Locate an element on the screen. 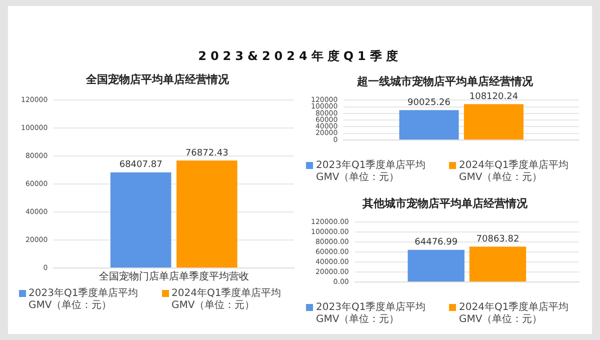 The image size is (600, 340). data-label: 68407.87 is located at coordinates (140, 165).